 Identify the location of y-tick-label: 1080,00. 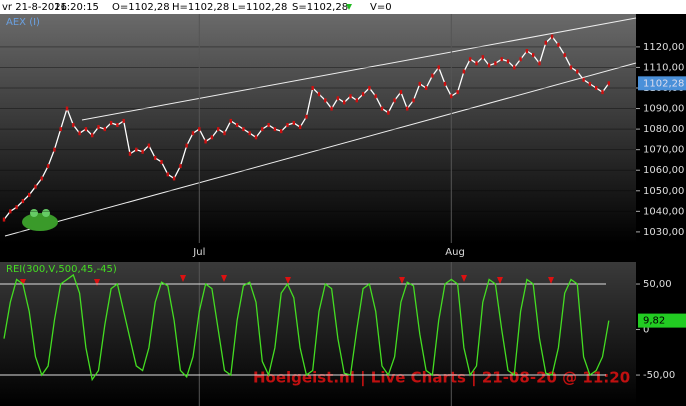
(663, 129).